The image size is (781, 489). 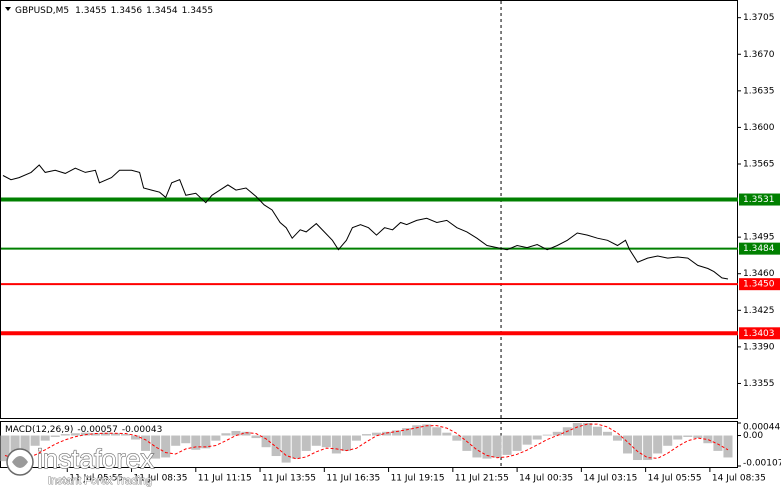 I want to click on menu-arrow, so click(x=8, y=9).